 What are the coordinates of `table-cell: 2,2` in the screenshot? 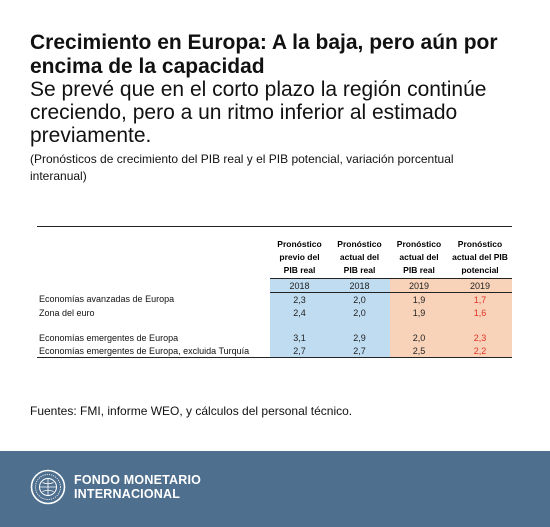 It's located at (480, 350).